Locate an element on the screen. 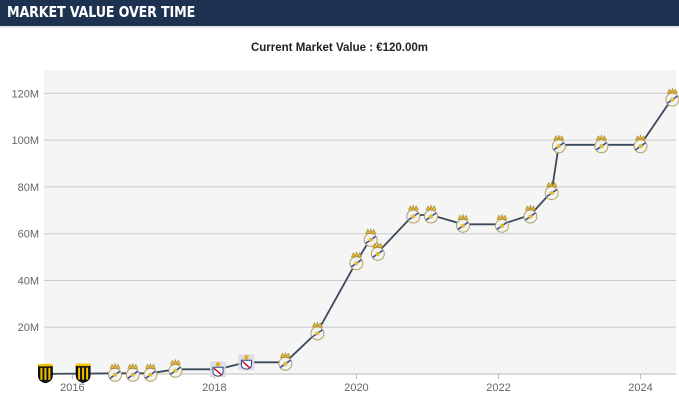  y-tick-label: 80M is located at coordinates (28, 188).